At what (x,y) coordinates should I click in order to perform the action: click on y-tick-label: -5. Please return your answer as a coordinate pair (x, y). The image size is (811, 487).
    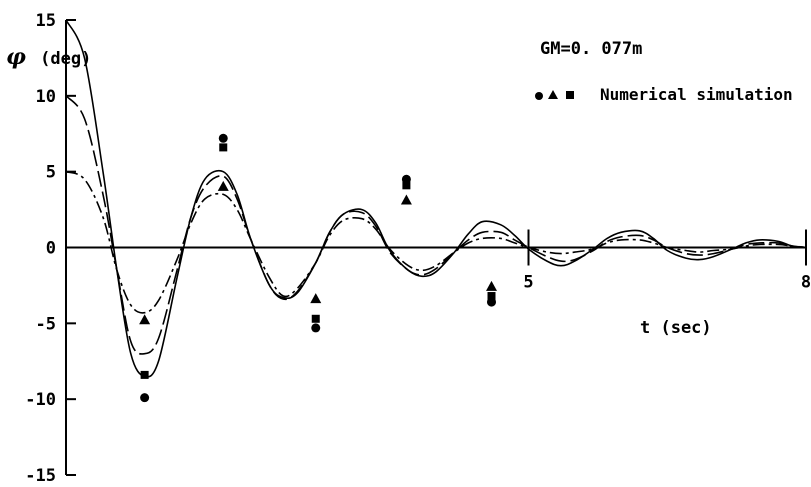
    Looking at the image, I should click on (46, 324).